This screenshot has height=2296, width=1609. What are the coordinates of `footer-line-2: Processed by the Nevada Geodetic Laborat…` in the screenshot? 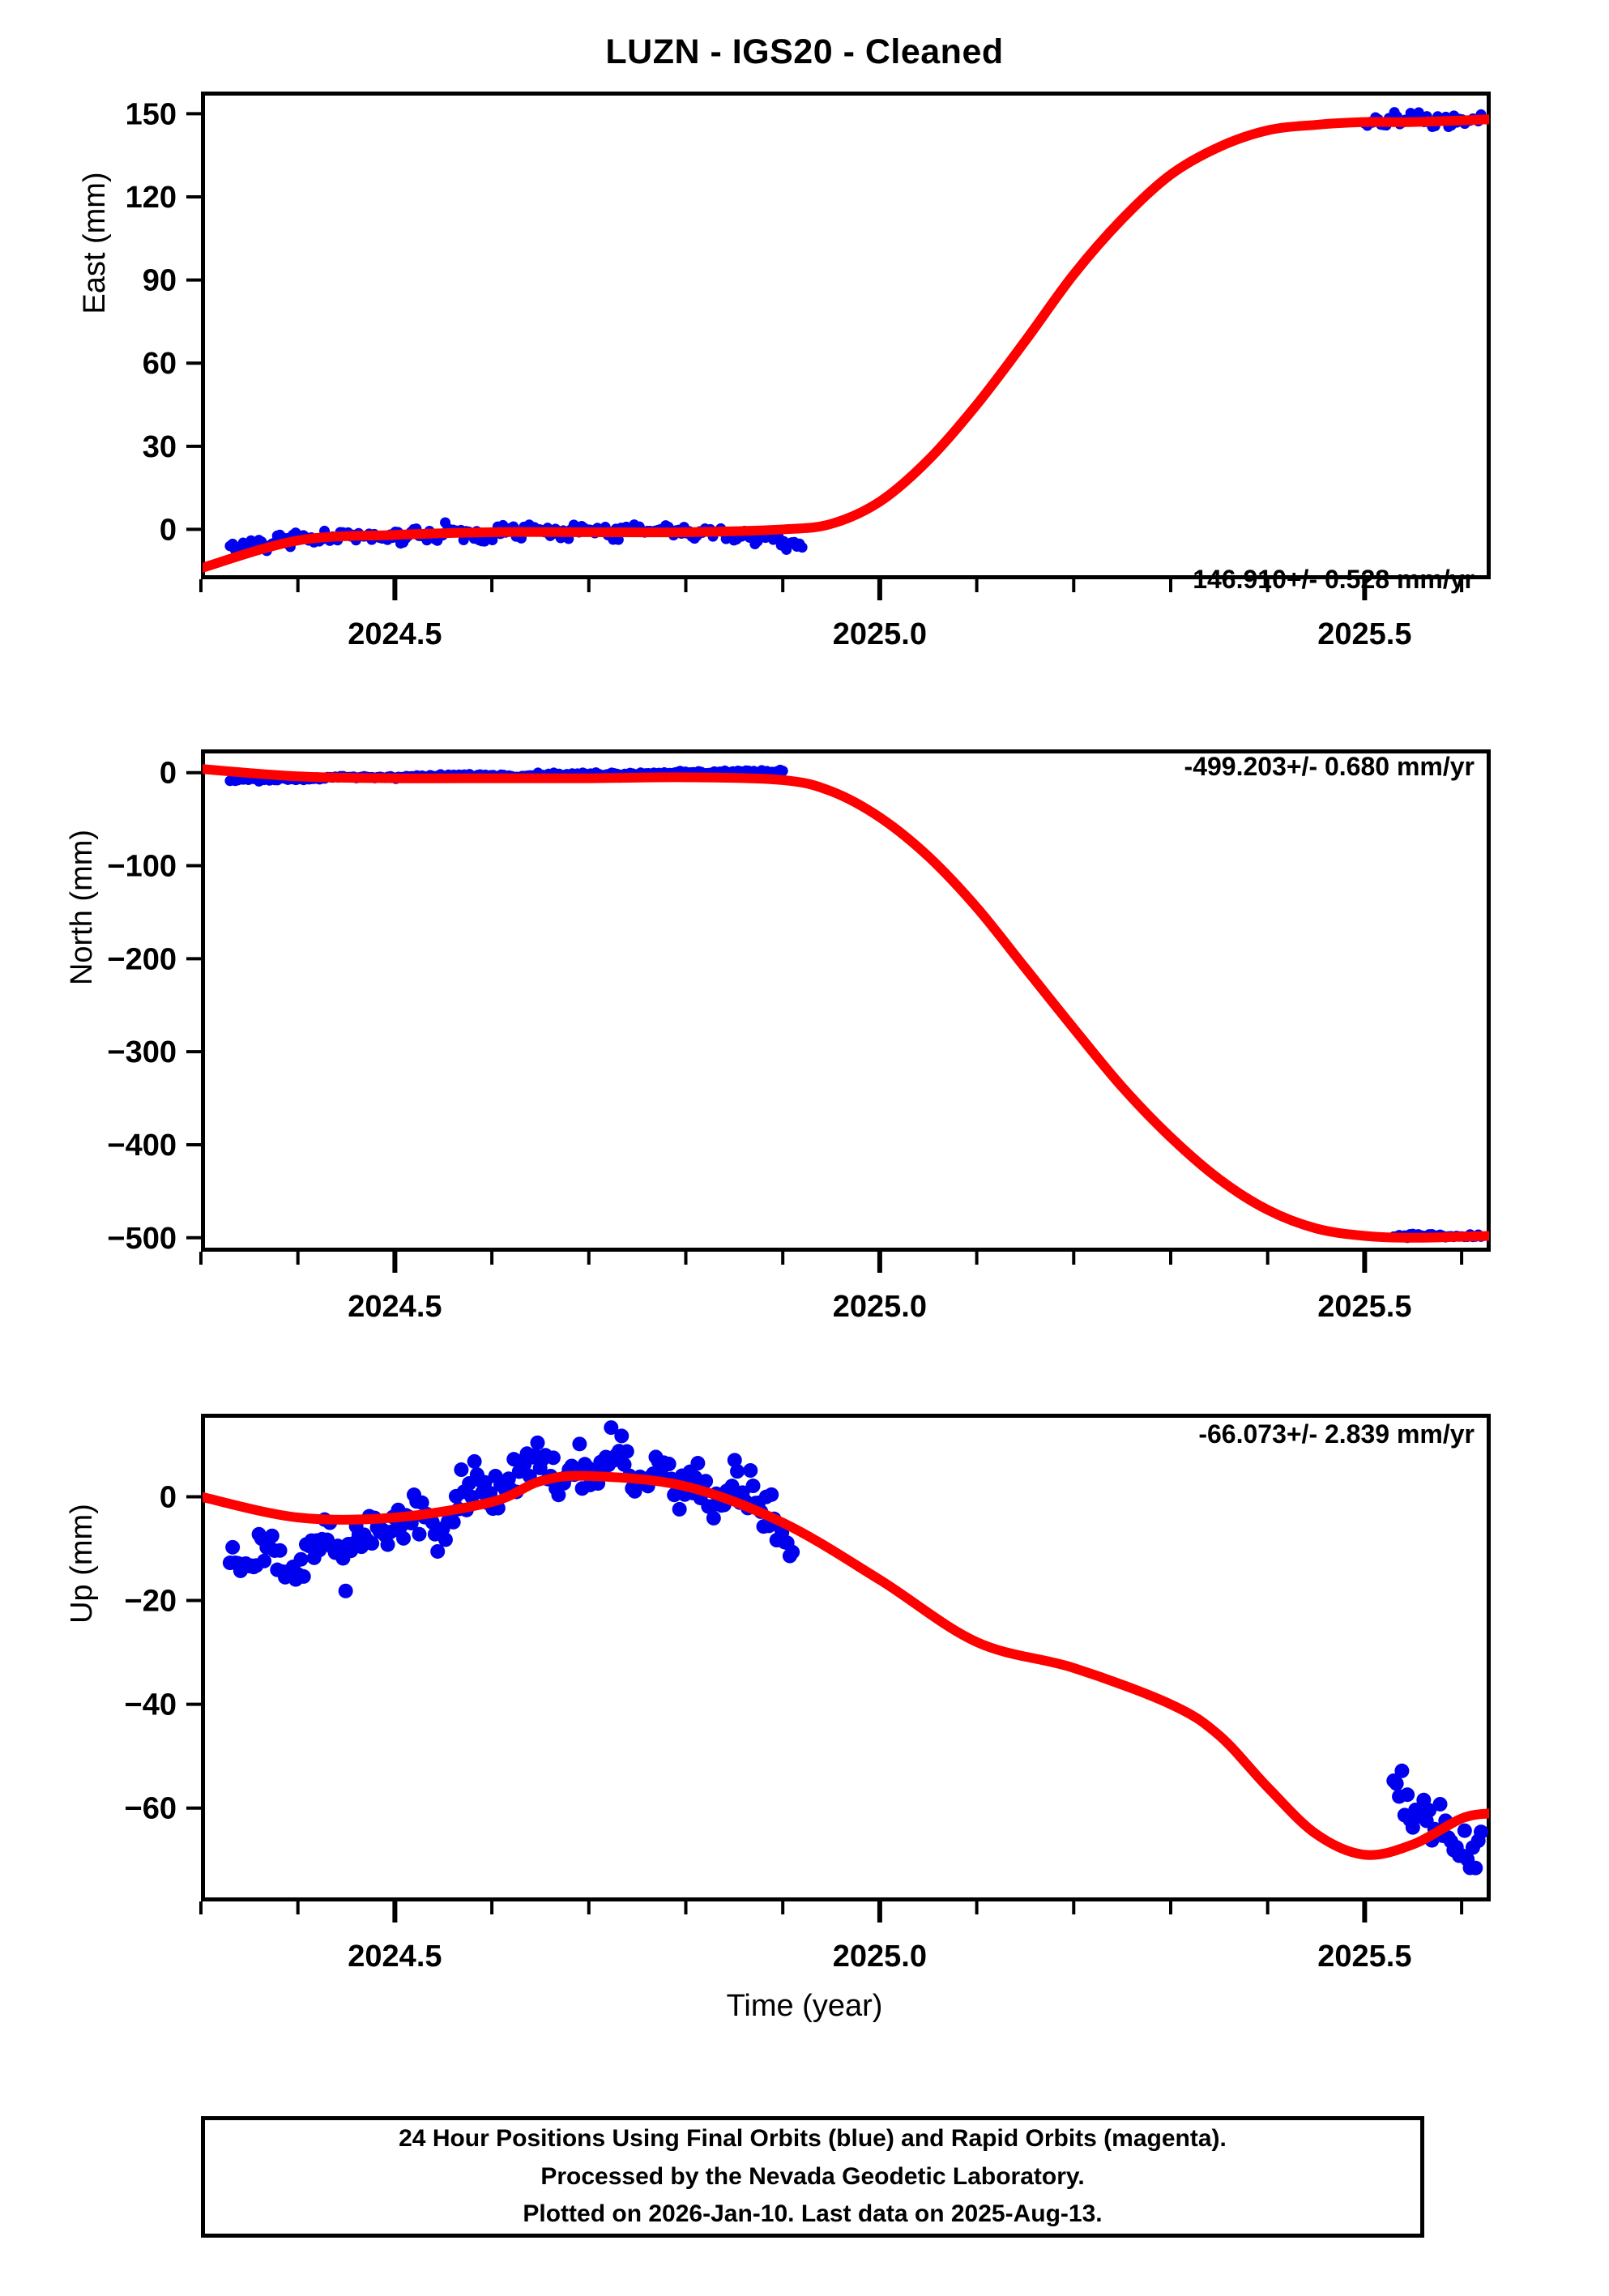 It's located at (812, 2176).